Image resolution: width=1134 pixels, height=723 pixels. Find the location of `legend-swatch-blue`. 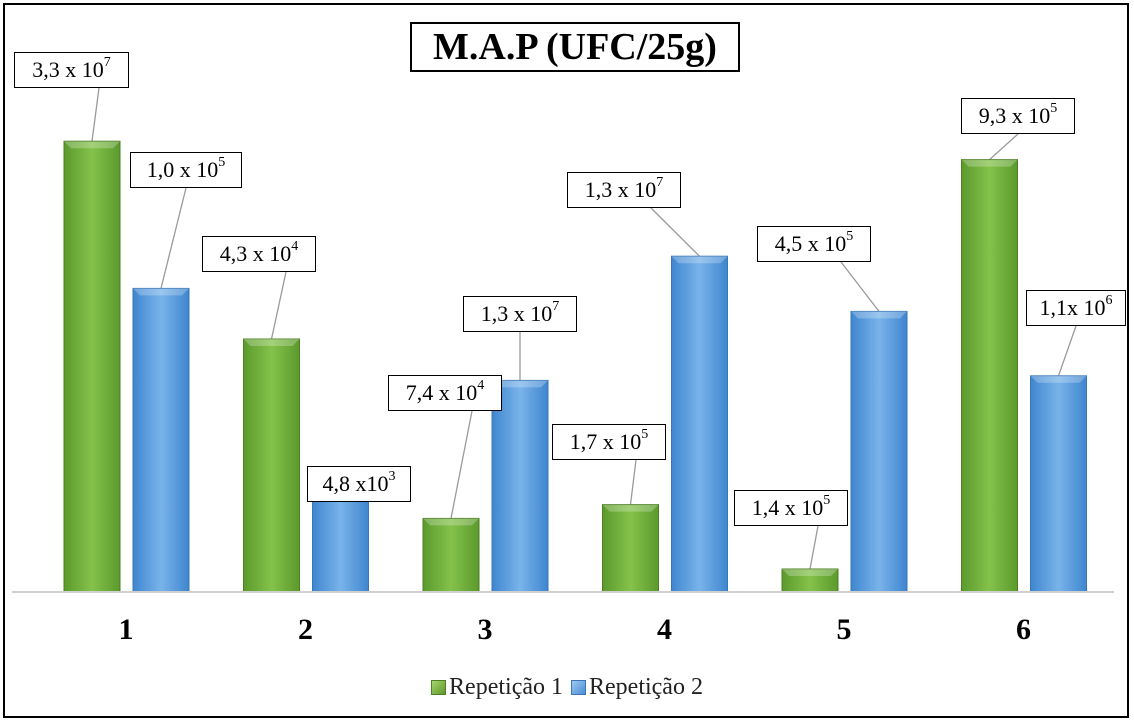

legend-swatch-blue is located at coordinates (578, 687).